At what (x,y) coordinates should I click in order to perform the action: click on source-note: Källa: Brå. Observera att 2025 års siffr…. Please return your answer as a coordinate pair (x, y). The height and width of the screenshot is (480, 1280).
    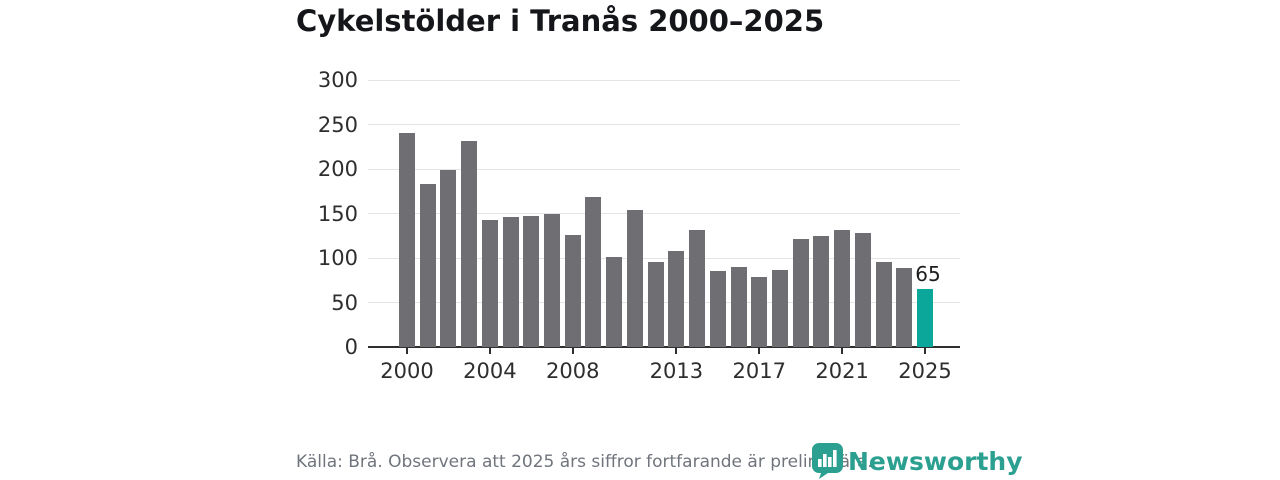
    Looking at the image, I should click on (584, 462).